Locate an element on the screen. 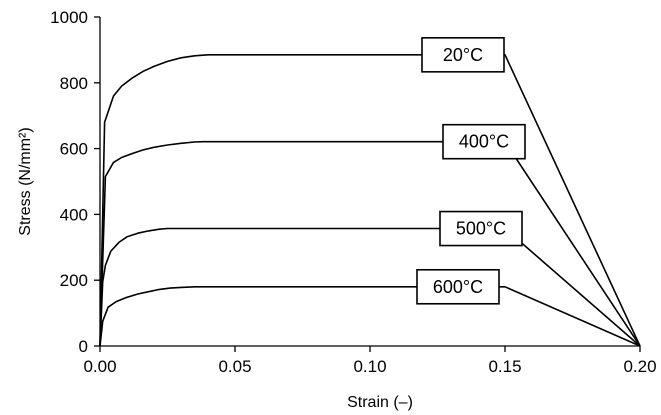  series-label: 400°C is located at coordinates (484, 142).